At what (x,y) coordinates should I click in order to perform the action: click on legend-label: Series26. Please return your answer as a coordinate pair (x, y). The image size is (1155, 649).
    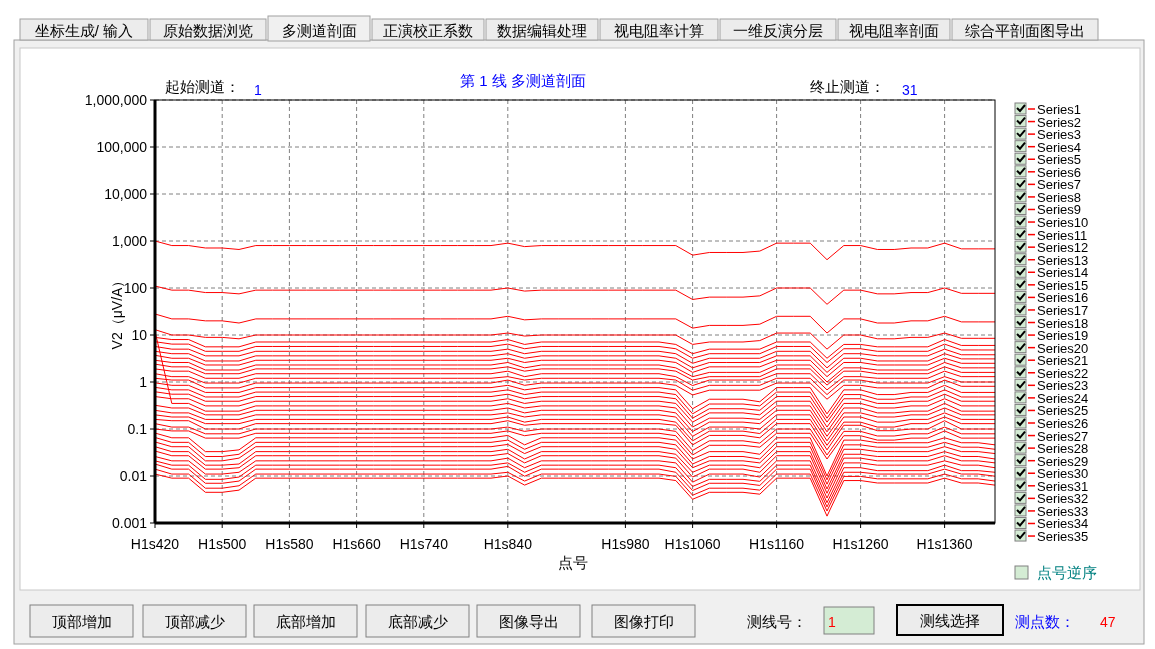
    Looking at the image, I should click on (1063, 423).